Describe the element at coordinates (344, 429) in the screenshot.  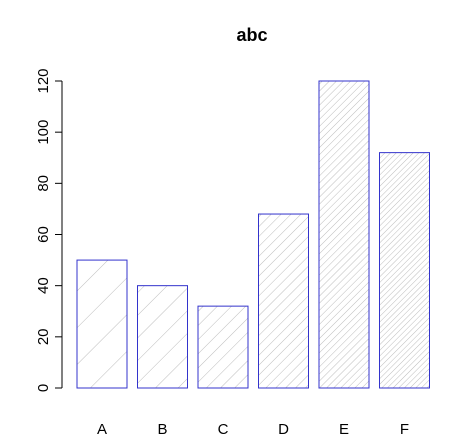
I see `x-tick-label: E` at that location.